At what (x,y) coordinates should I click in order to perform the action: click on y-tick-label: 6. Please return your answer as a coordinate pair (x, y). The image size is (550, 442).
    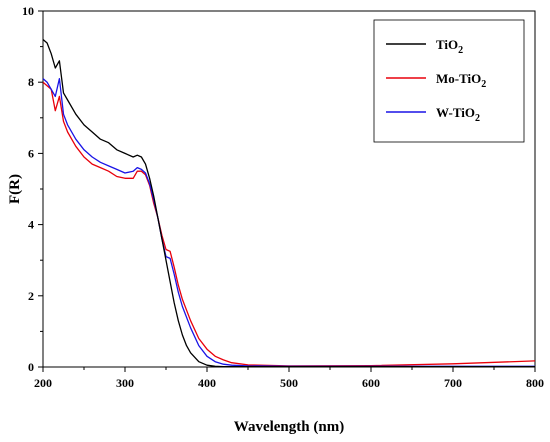
    Looking at the image, I should click on (31, 153).